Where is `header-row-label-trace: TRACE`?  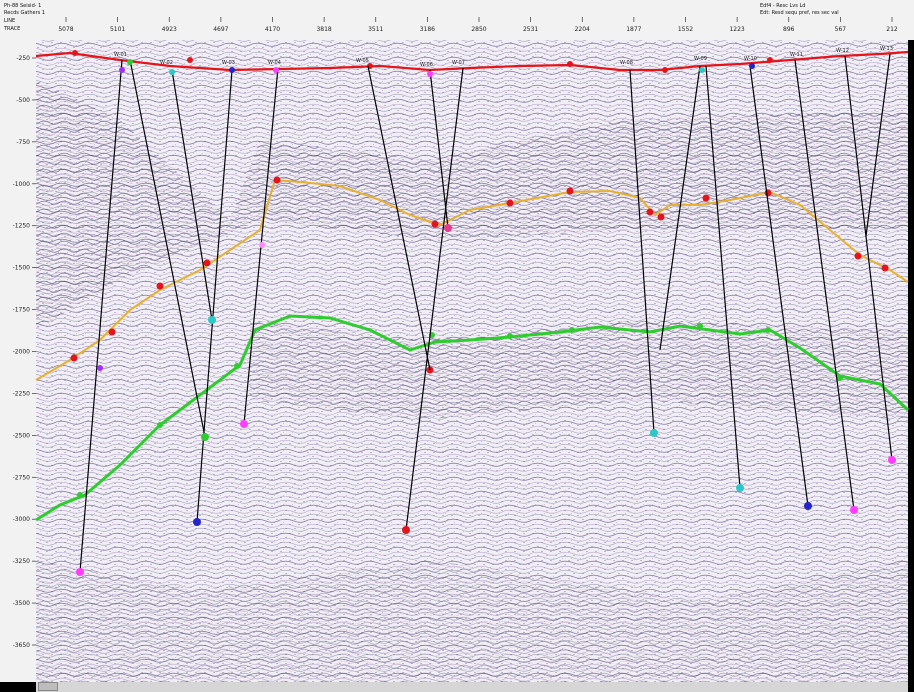
header-row-label-trace: TRACE is located at coordinates (11, 29).